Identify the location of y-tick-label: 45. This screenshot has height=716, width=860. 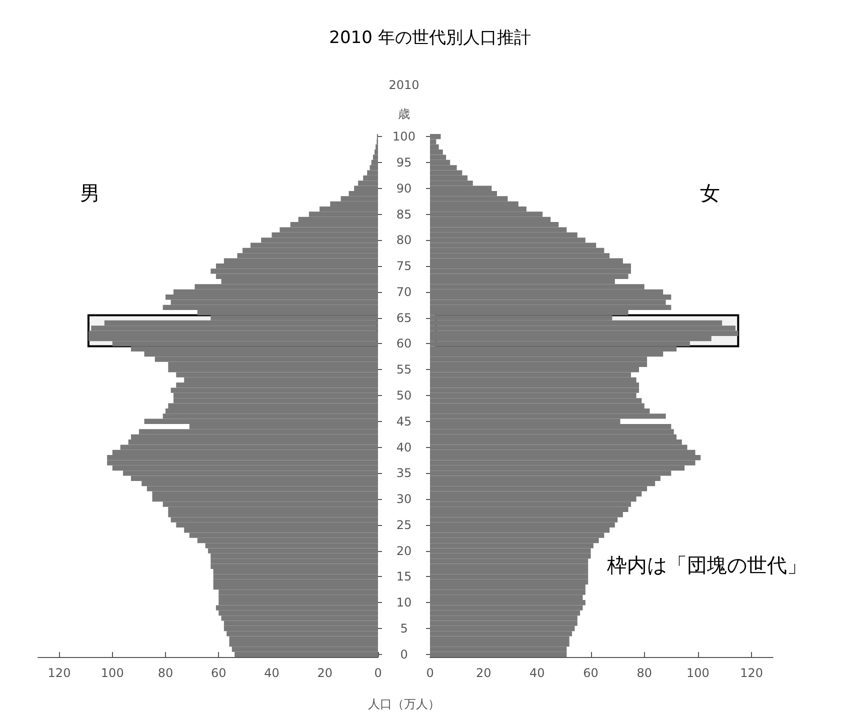
(404, 421).